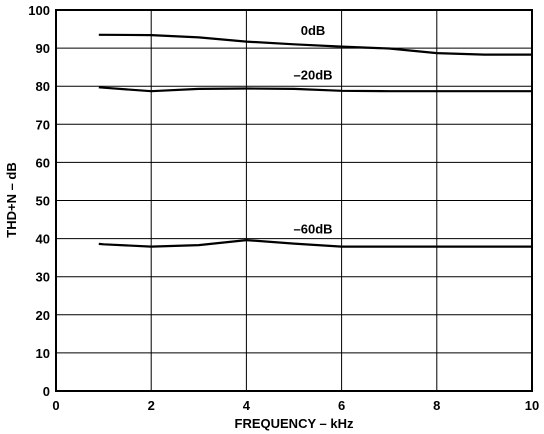  What do you see at coordinates (43, 201) in the screenshot?
I see `y-tick-label: 50` at bounding box center [43, 201].